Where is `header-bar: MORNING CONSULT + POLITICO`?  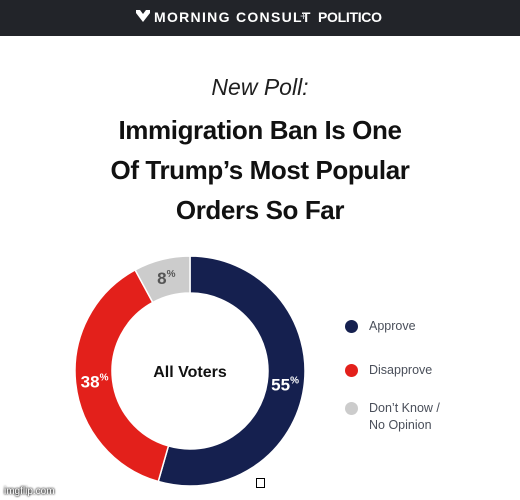 header-bar: MORNING CONSULT + POLITICO is located at coordinates (260, 18).